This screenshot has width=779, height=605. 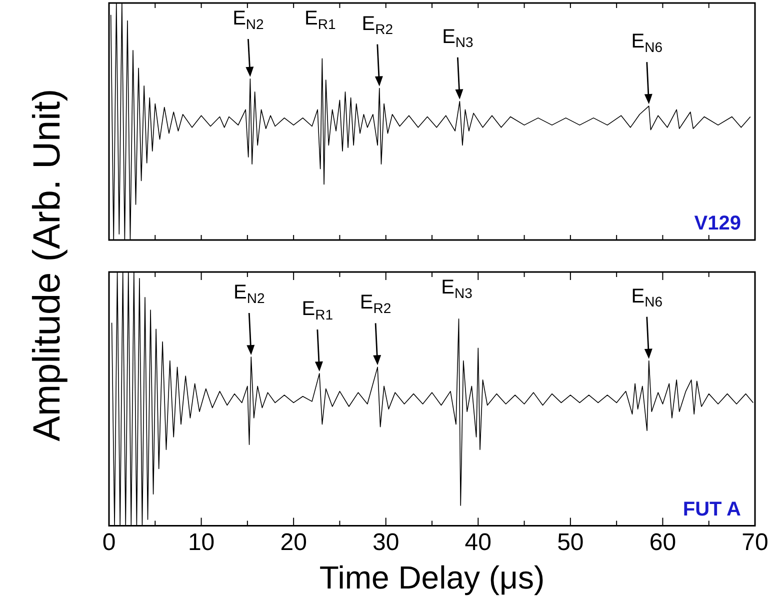 What do you see at coordinates (109, 542) in the screenshot?
I see `x-tick-label: 0` at bounding box center [109, 542].